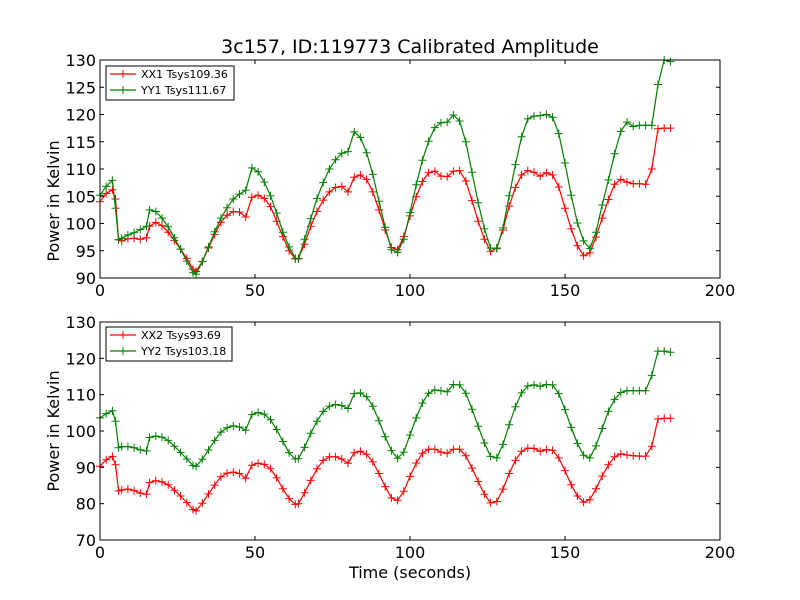 The image size is (800, 600). I want to click on legend-label-yy2: YY2 Tsys103.18, so click(183, 351).